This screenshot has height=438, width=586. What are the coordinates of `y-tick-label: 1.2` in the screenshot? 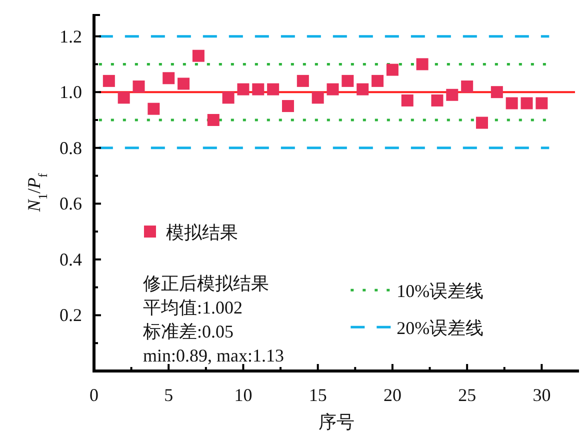 It's located at (71, 36).